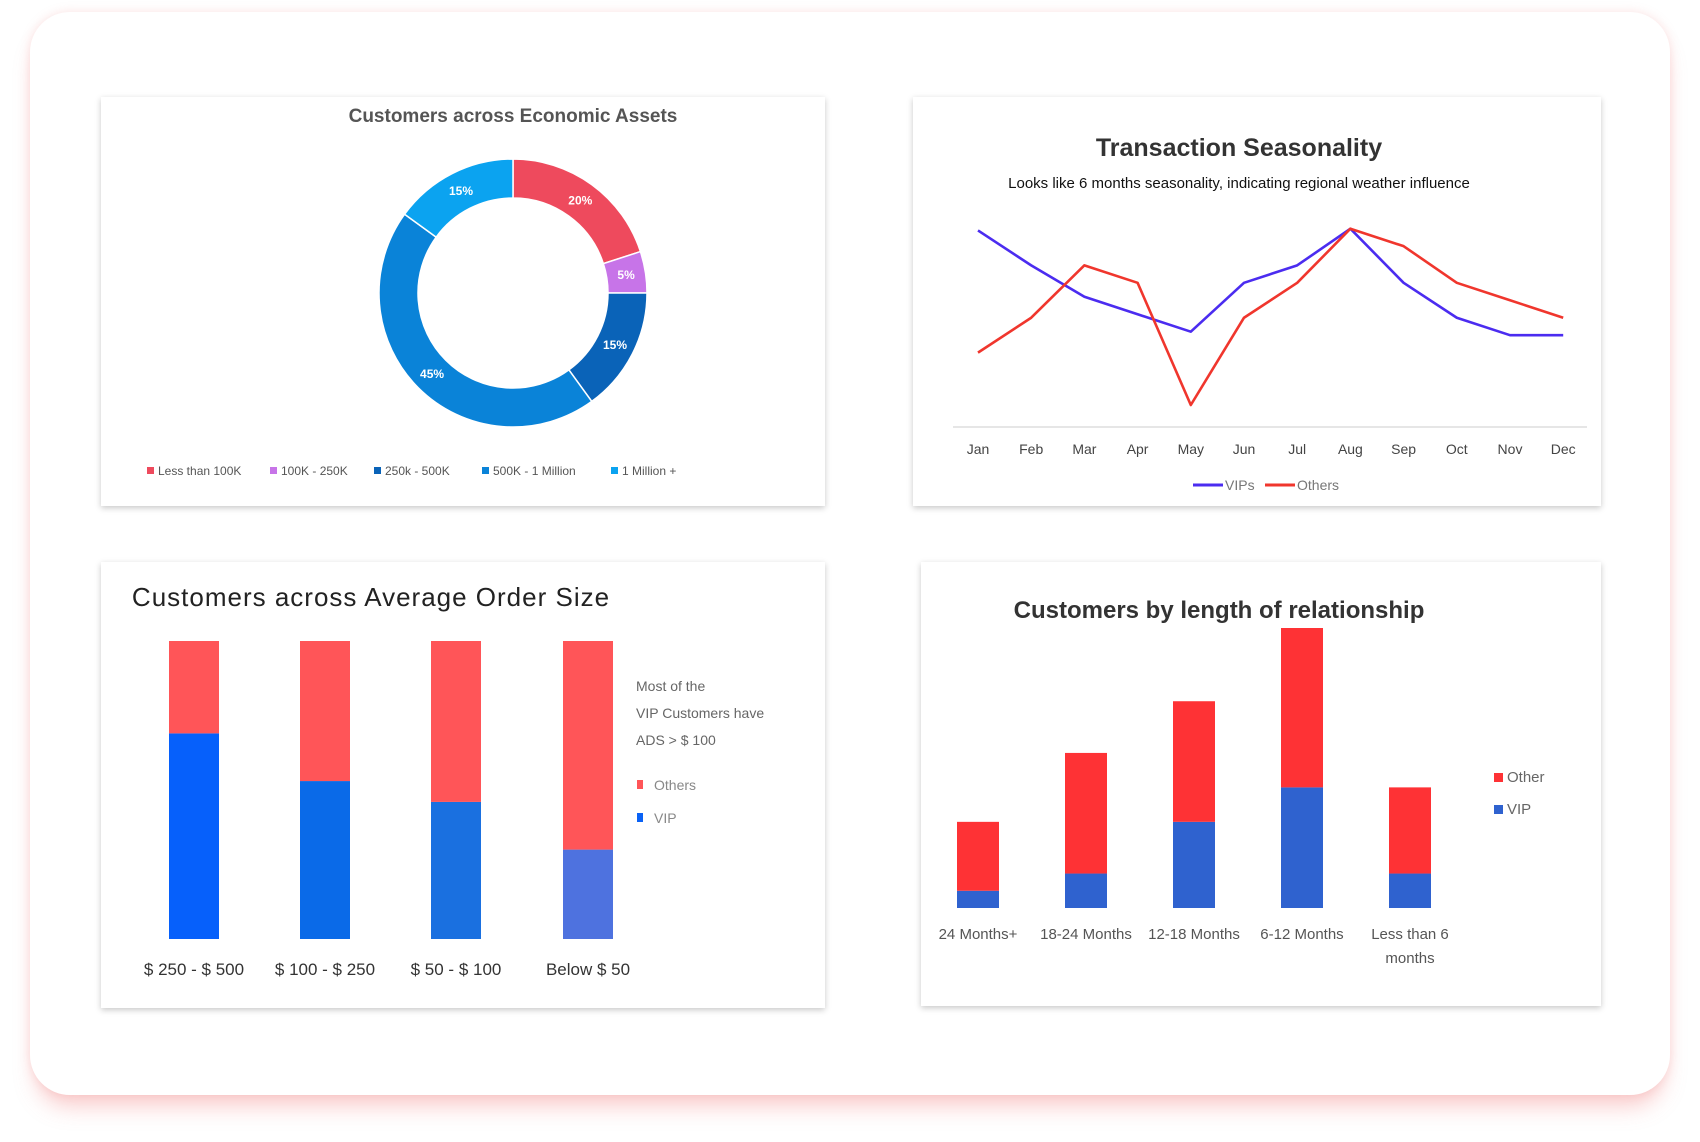  Describe the element at coordinates (700, 713) in the screenshot. I see `annotation-text: VIP Customers have` at that location.